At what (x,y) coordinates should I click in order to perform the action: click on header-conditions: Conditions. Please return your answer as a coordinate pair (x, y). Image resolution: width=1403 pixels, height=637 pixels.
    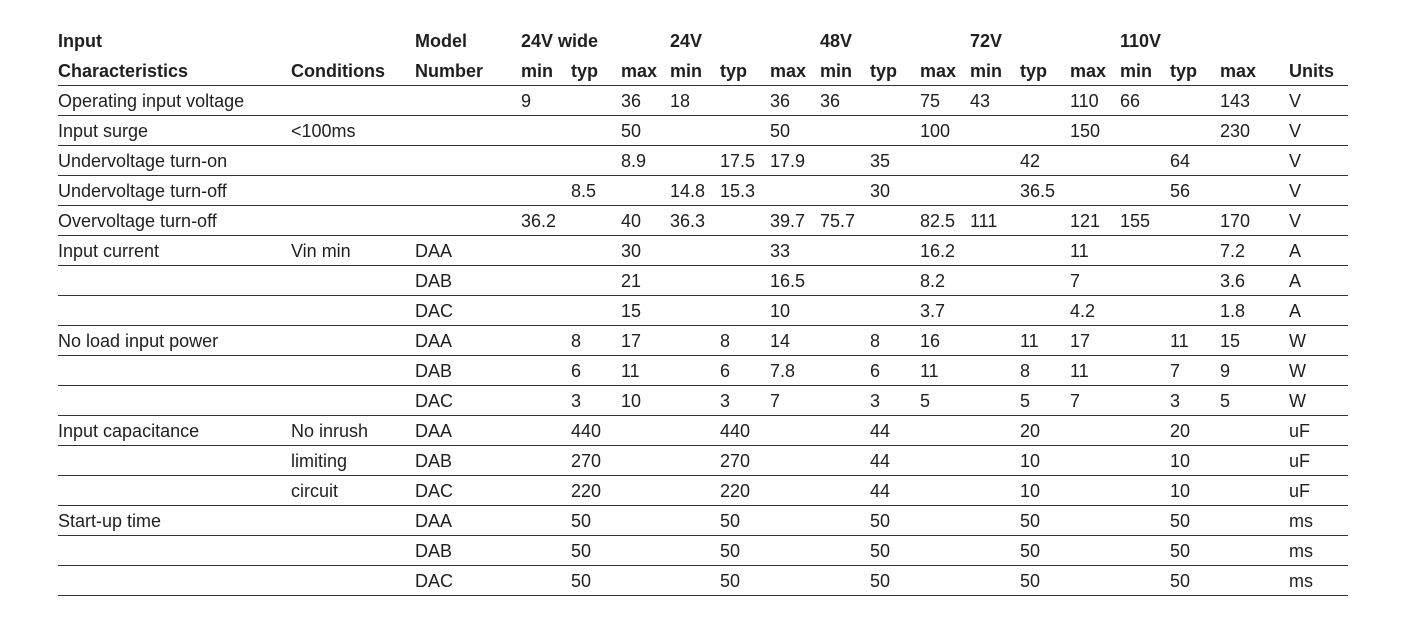
    Looking at the image, I should click on (338, 71).